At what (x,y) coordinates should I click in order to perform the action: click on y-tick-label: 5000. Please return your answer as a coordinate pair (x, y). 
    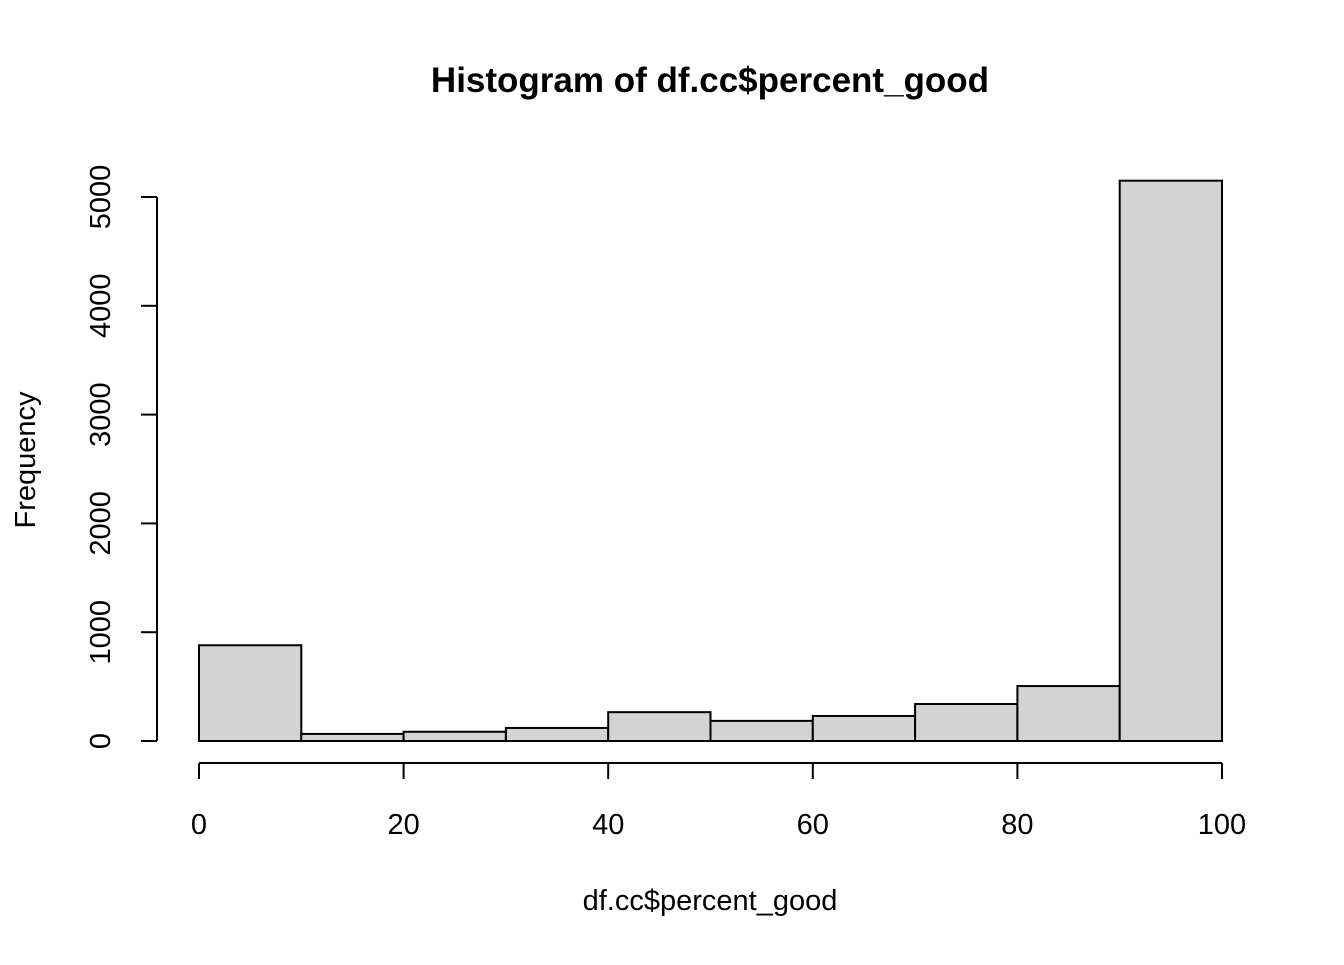
    Looking at the image, I should click on (101, 197).